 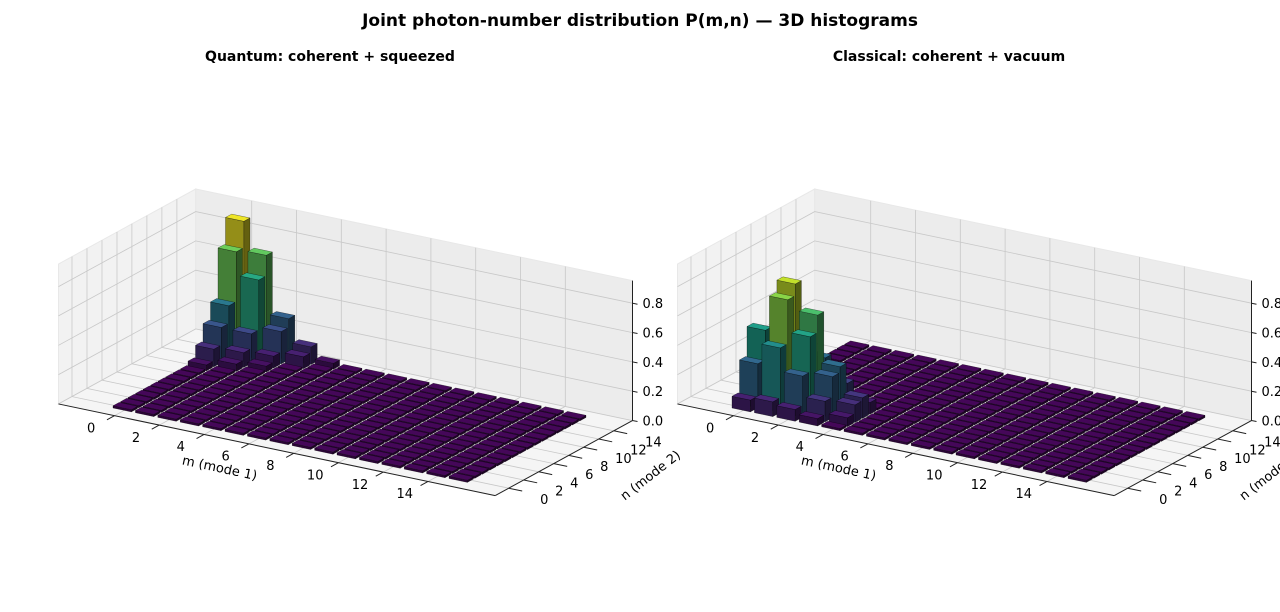 What do you see at coordinates (360, 485) in the screenshot?
I see `x-tick-label: 12` at bounding box center [360, 485].